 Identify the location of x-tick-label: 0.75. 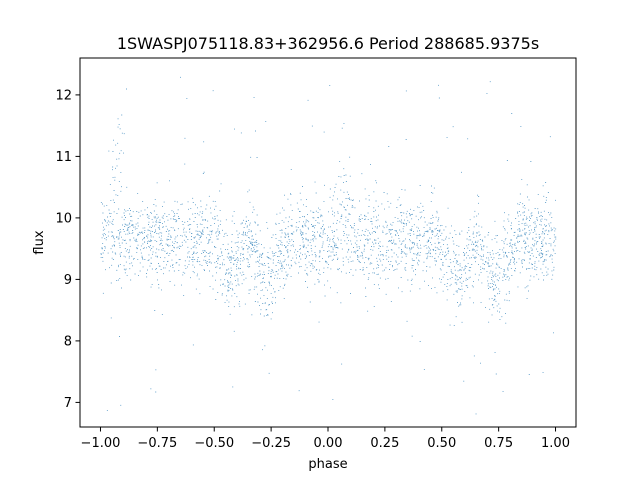
(498, 443).